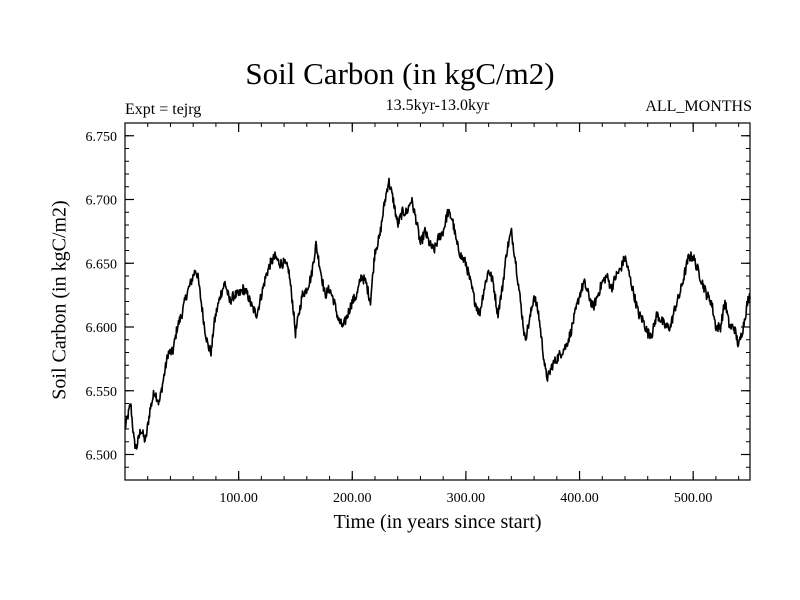 The height and width of the screenshot is (600, 800). Describe the element at coordinates (102, 456) in the screenshot. I see `y-tick-label: 6.500` at that location.